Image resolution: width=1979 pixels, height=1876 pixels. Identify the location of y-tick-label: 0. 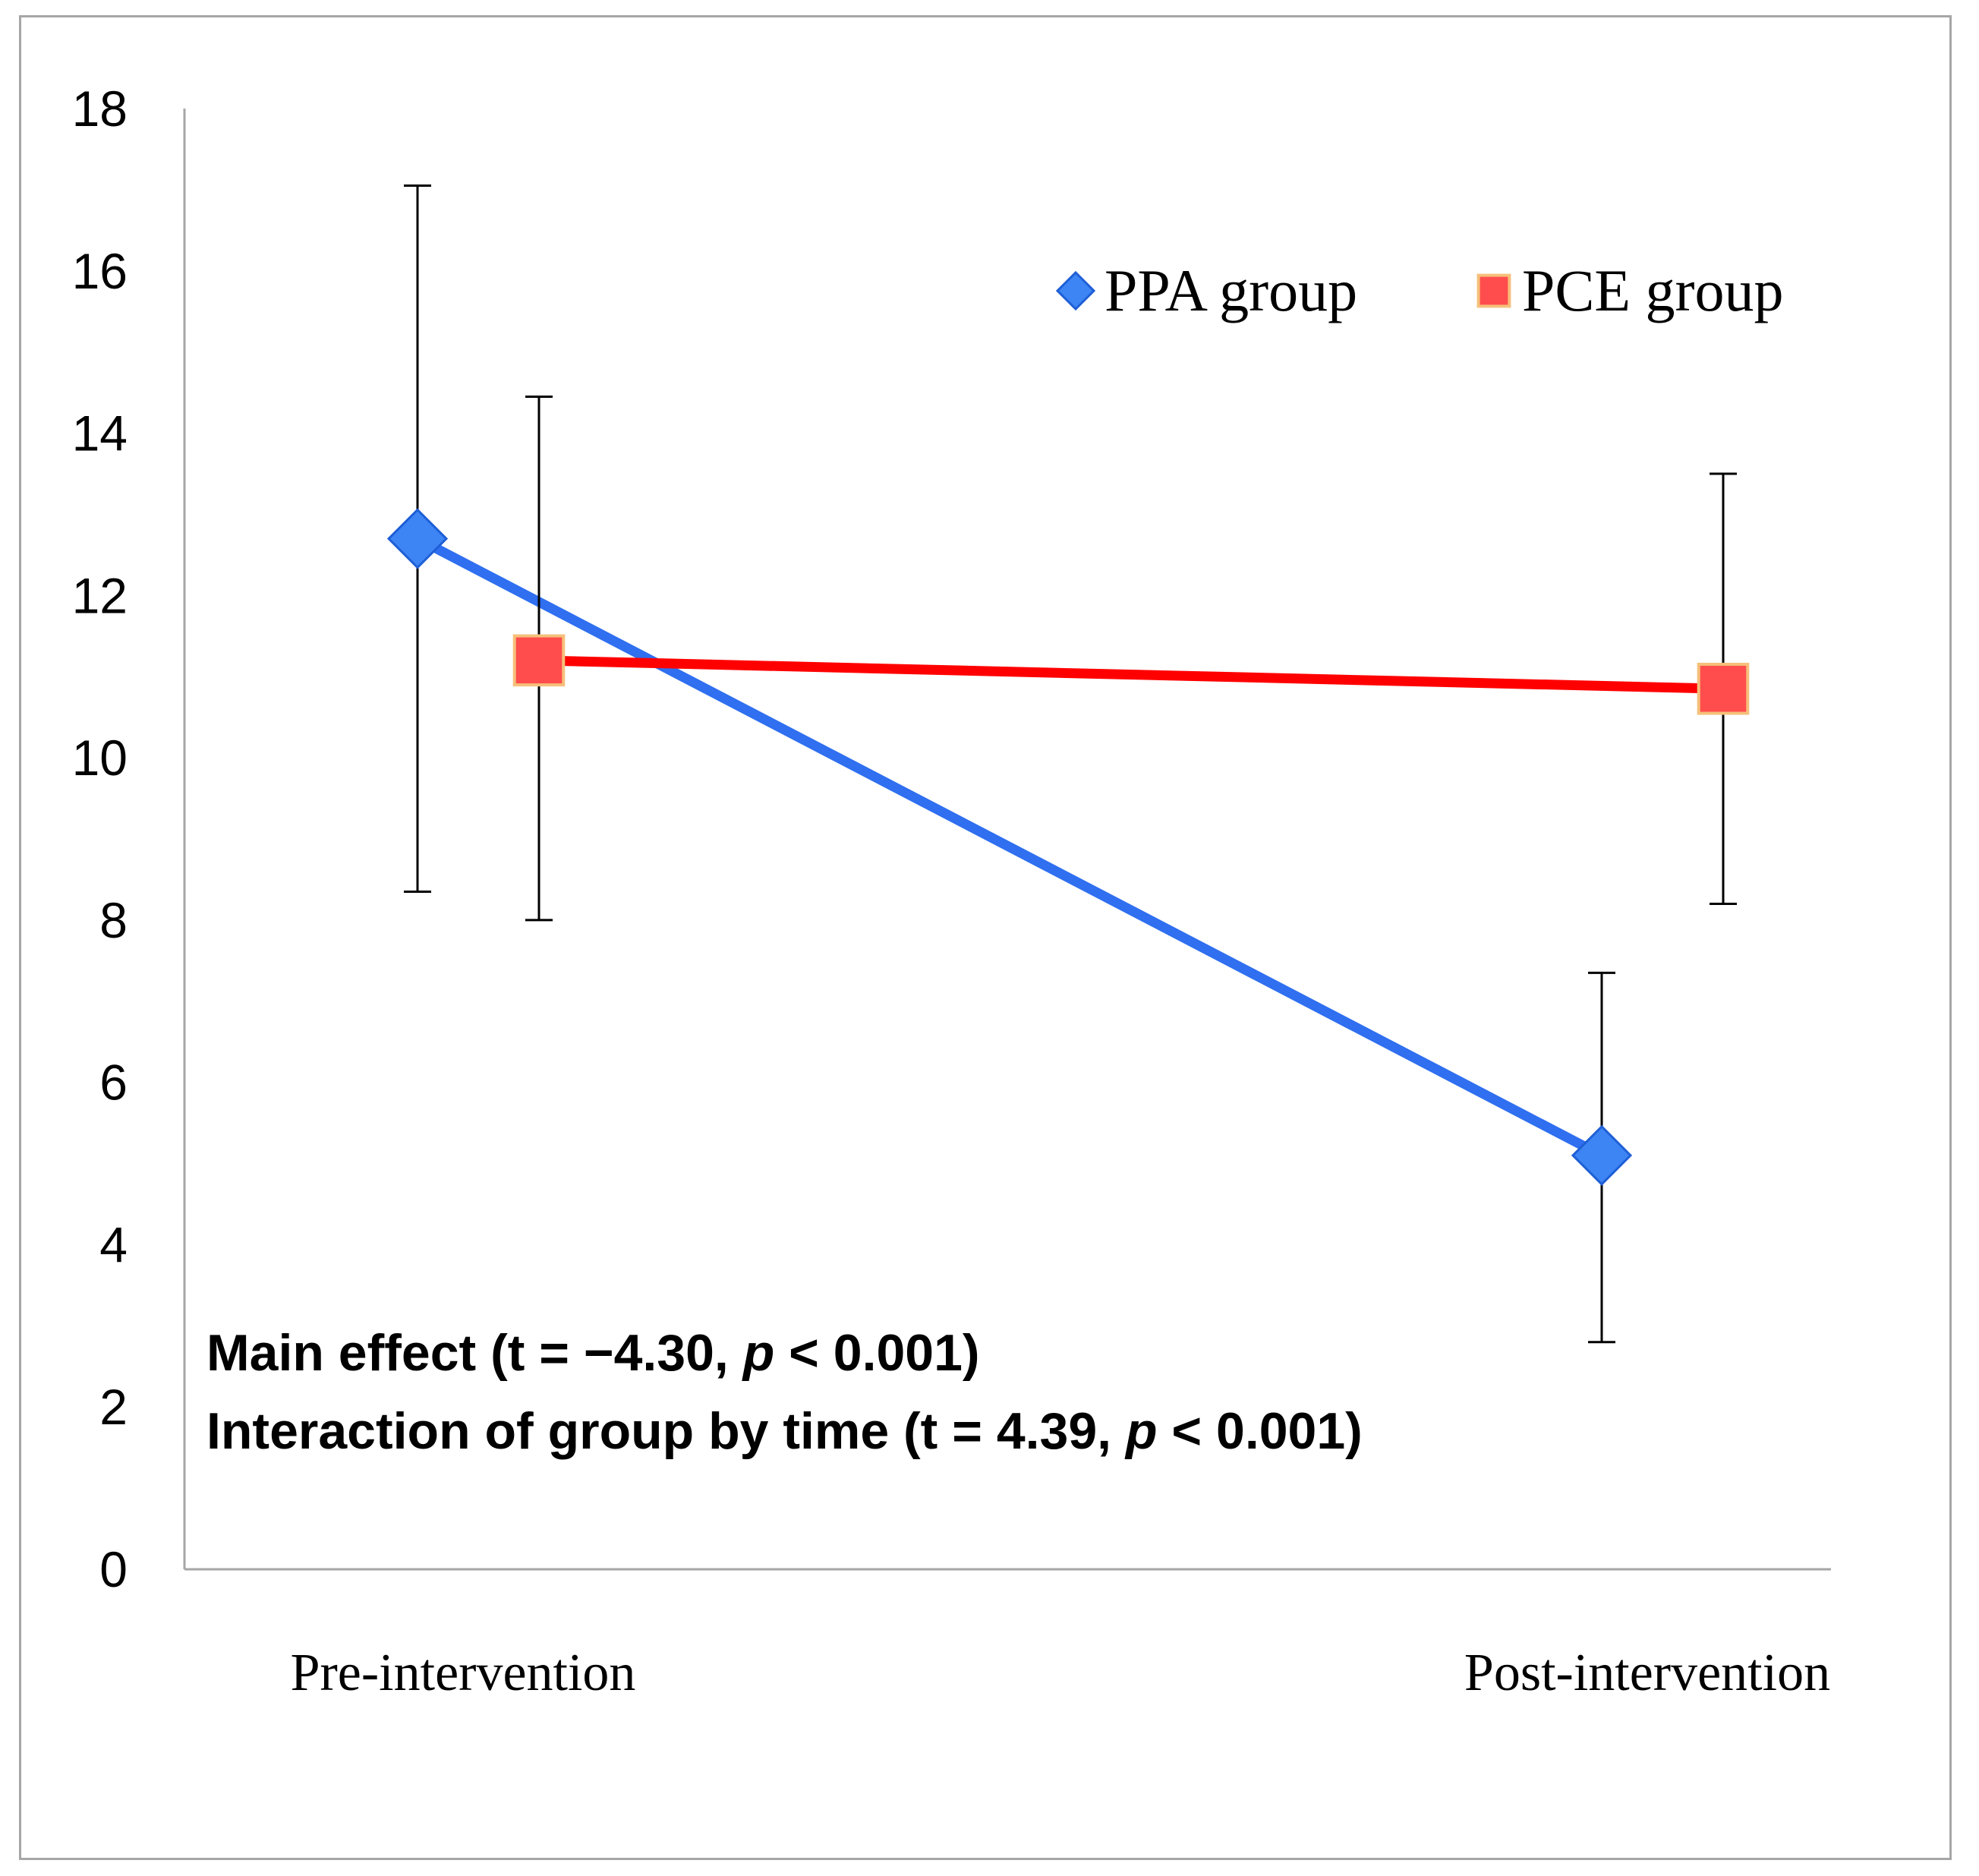
(113, 1569).